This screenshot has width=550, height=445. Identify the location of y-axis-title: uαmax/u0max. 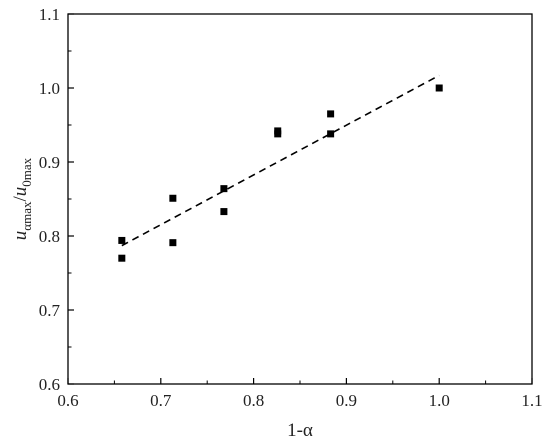
(22, 198).